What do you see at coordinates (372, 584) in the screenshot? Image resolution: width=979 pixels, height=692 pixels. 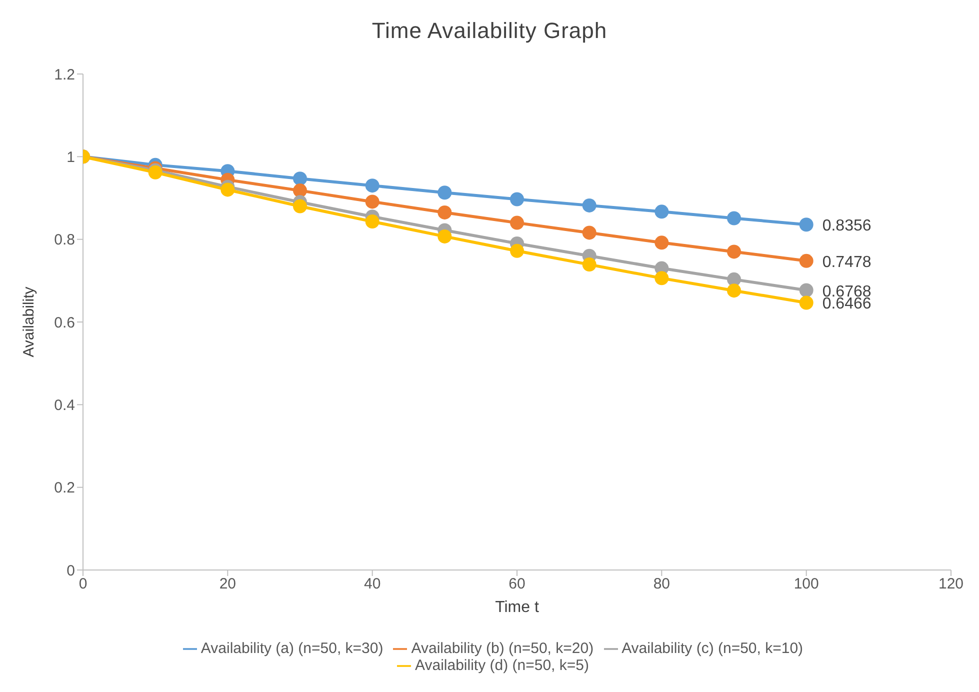 I see `x-tick-label: 40` at bounding box center [372, 584].